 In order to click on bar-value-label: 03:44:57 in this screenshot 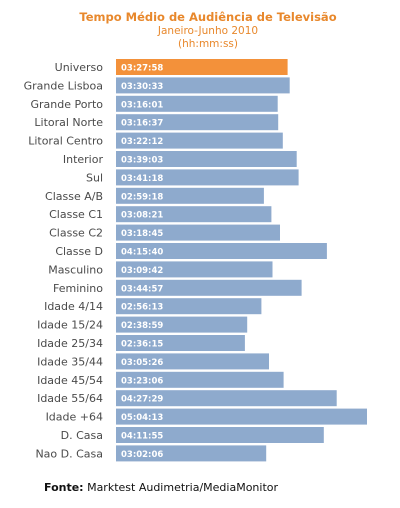, I will do `click(142, 289)`.